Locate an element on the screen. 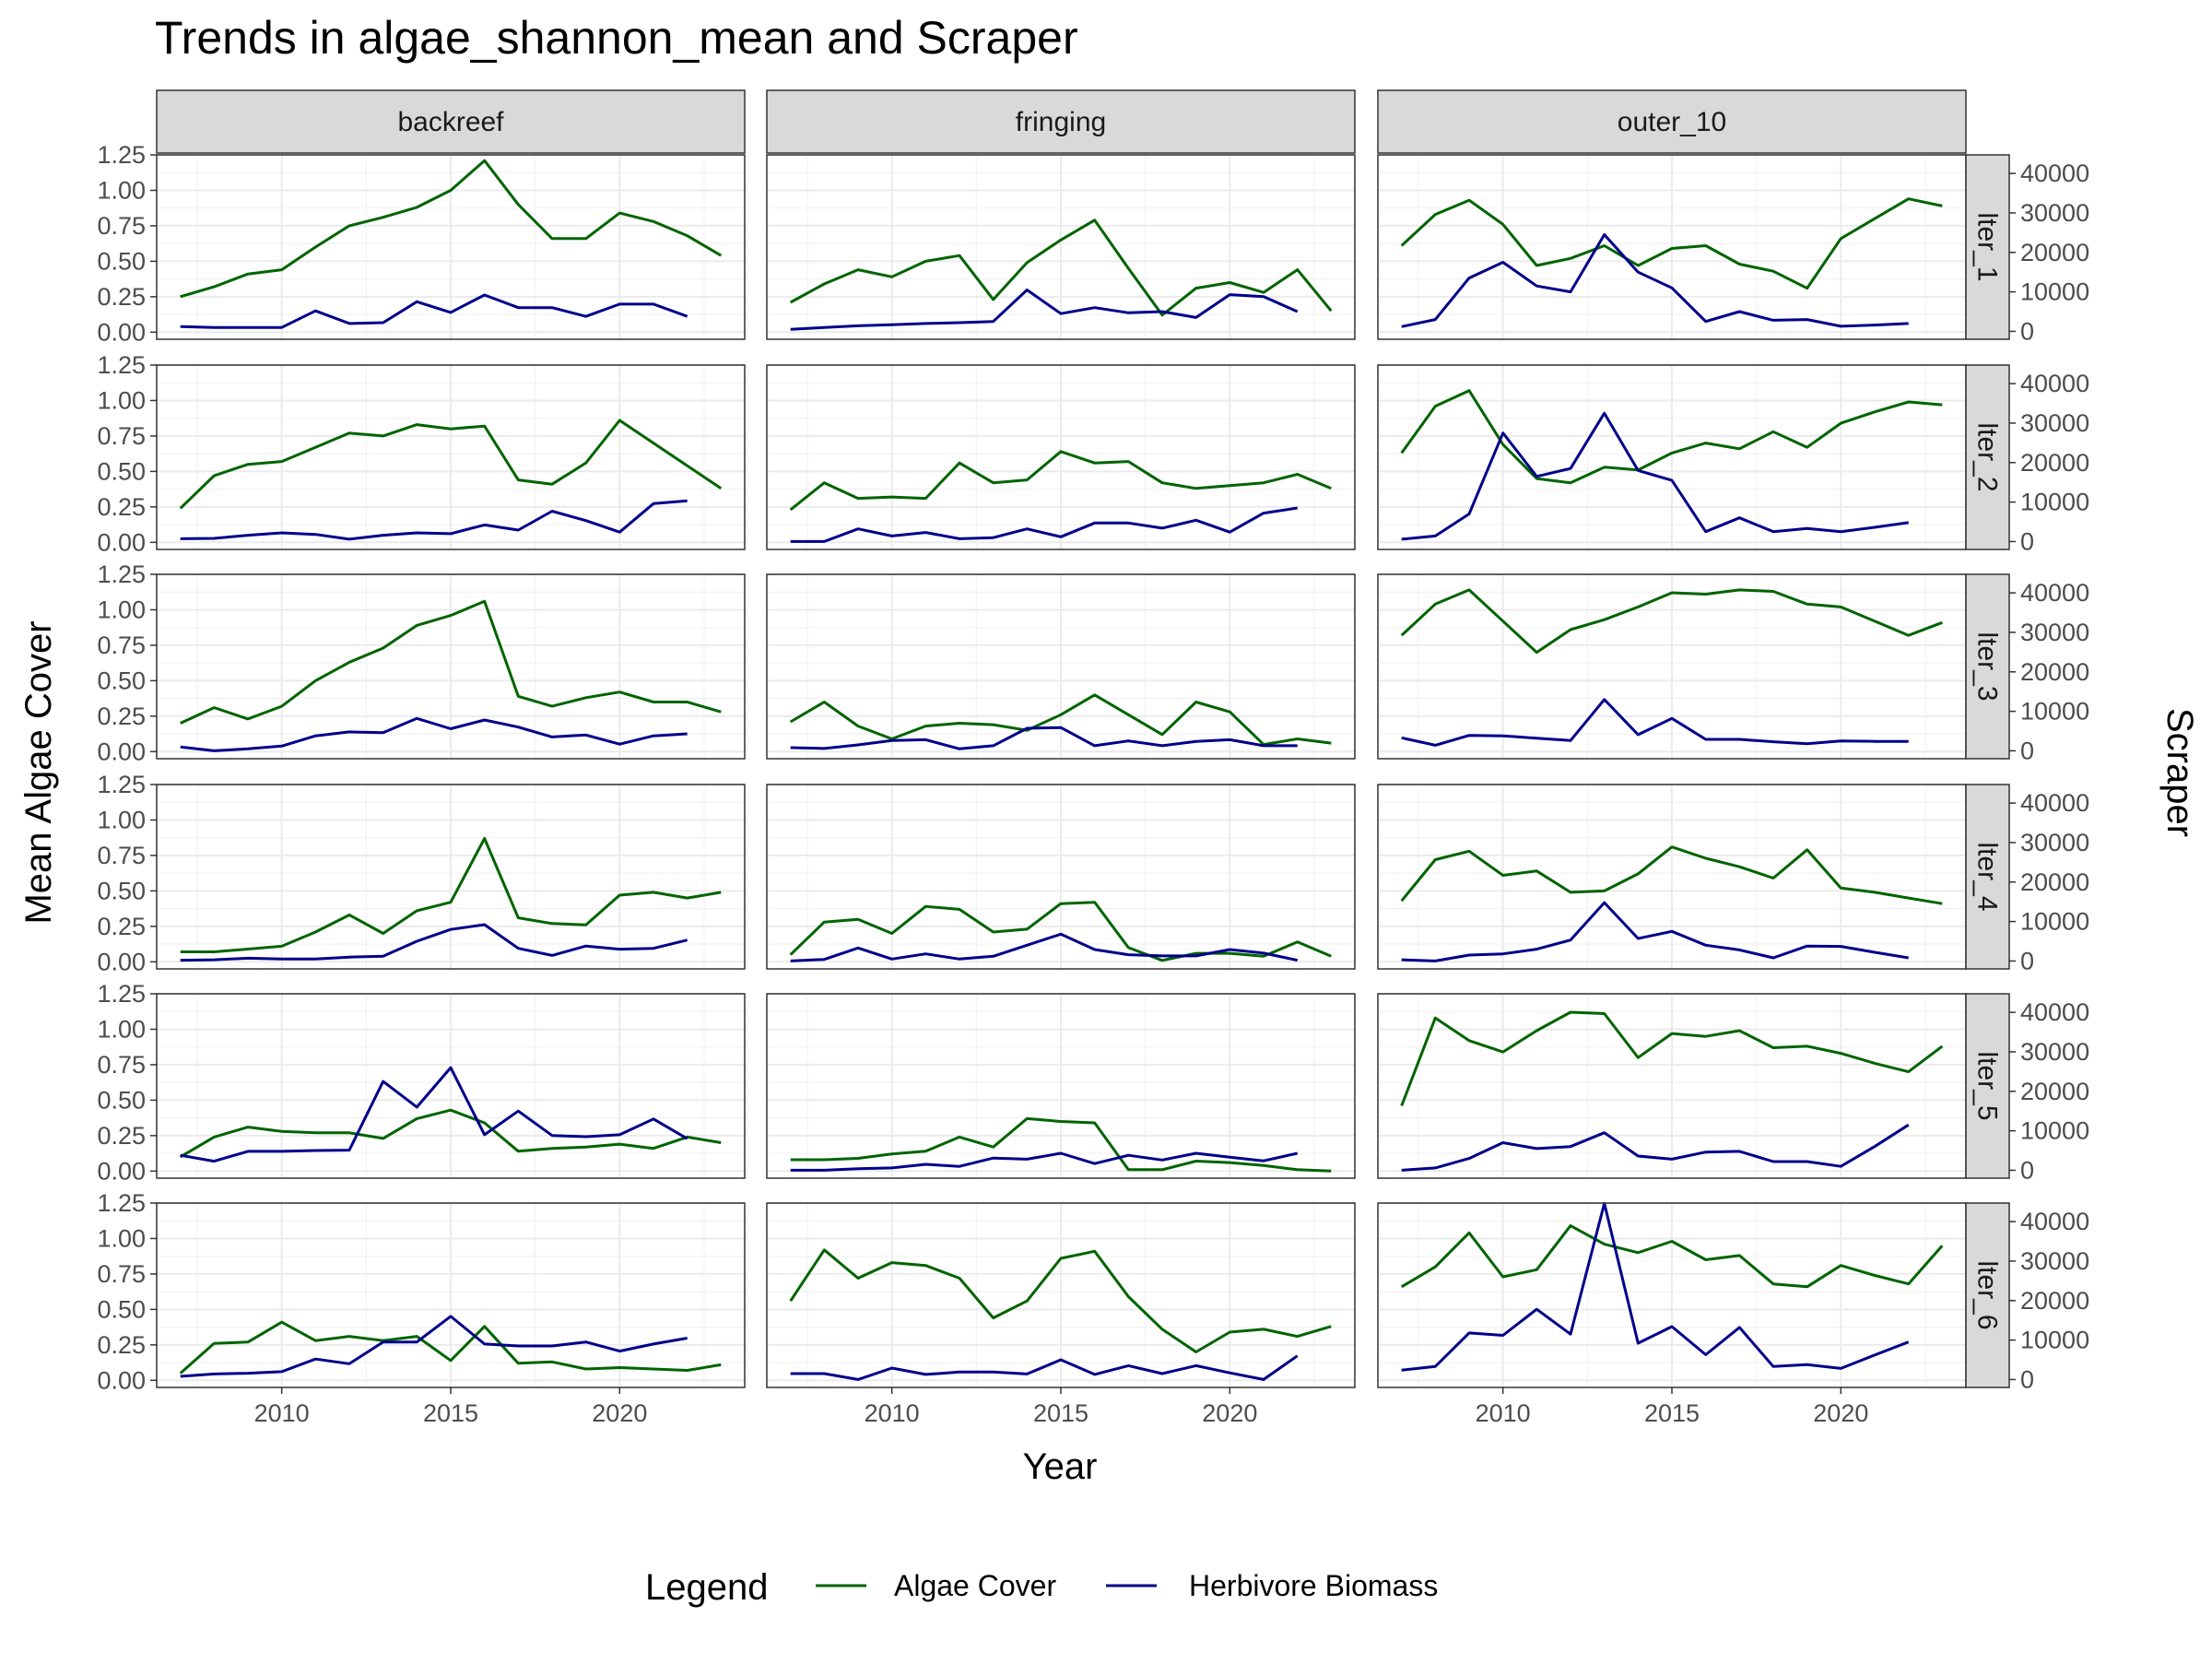 The height and width of the screenshot is (1664, 2212). x-axis-title: Year is located at coordinates (1060, 1466).